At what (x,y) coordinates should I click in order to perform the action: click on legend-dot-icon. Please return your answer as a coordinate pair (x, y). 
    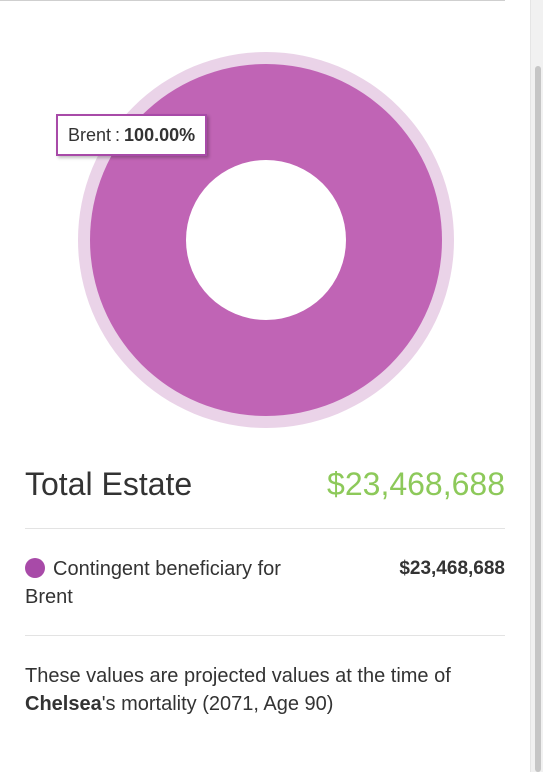
    Looking at the image, I should click on (35, 568).